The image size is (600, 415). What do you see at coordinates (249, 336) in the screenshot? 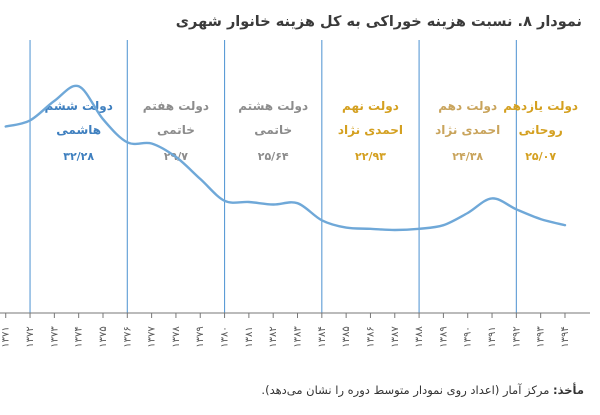
I see `x-tick-label-10: ۱۳۸۱` at bounding box center [249, 336].